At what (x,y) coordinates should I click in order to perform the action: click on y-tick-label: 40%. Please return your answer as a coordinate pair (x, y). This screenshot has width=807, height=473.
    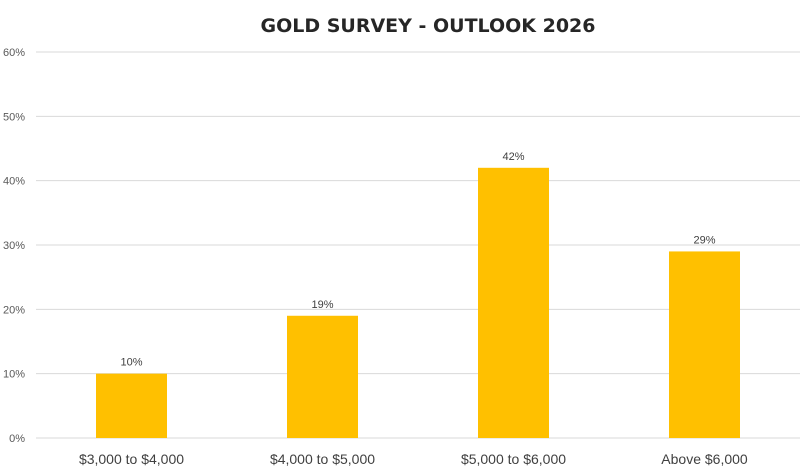
    Looking at the image, I should click on (14, 182).